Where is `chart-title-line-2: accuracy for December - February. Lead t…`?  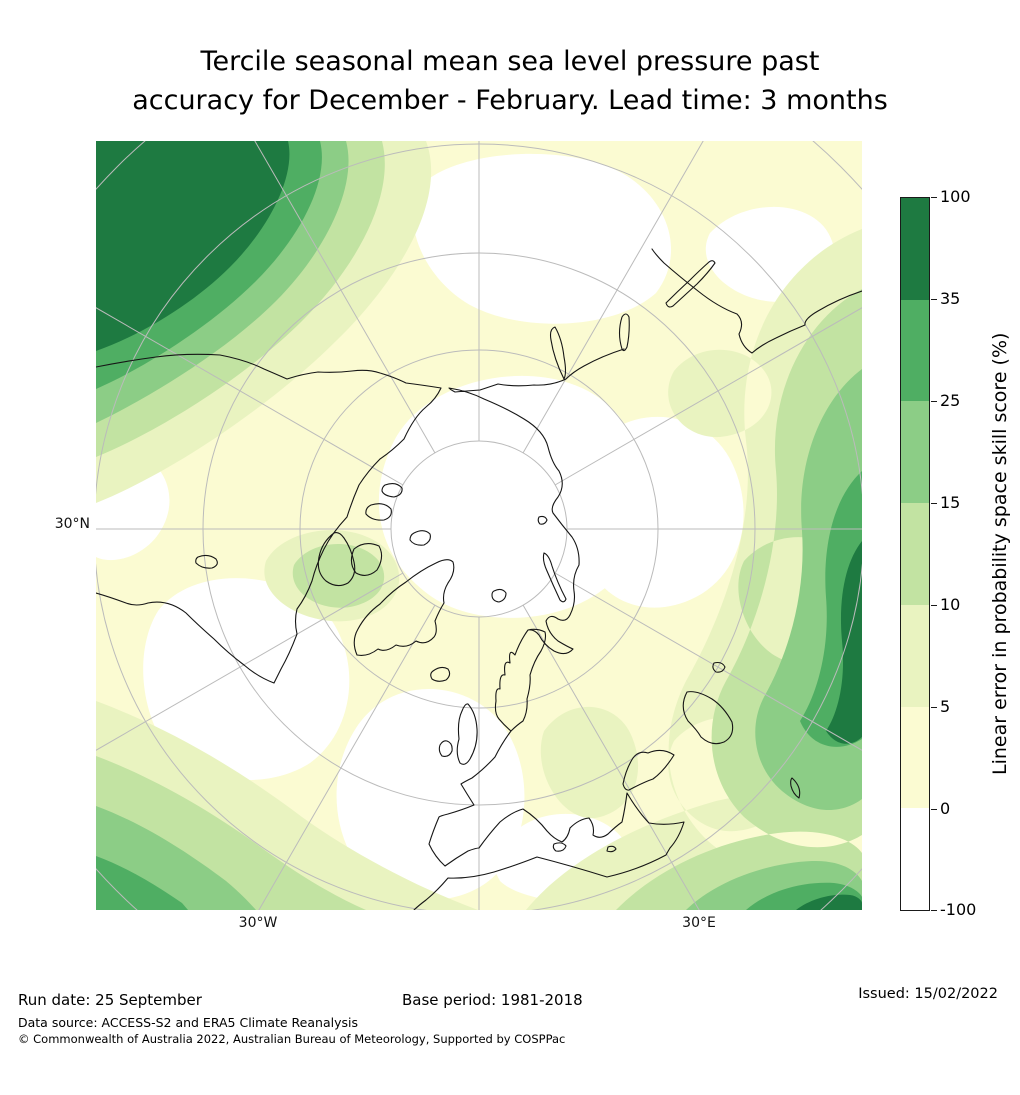
chart-title-line-2: accuracy for December - February. Lead t… is located at coordinates (510, 100).